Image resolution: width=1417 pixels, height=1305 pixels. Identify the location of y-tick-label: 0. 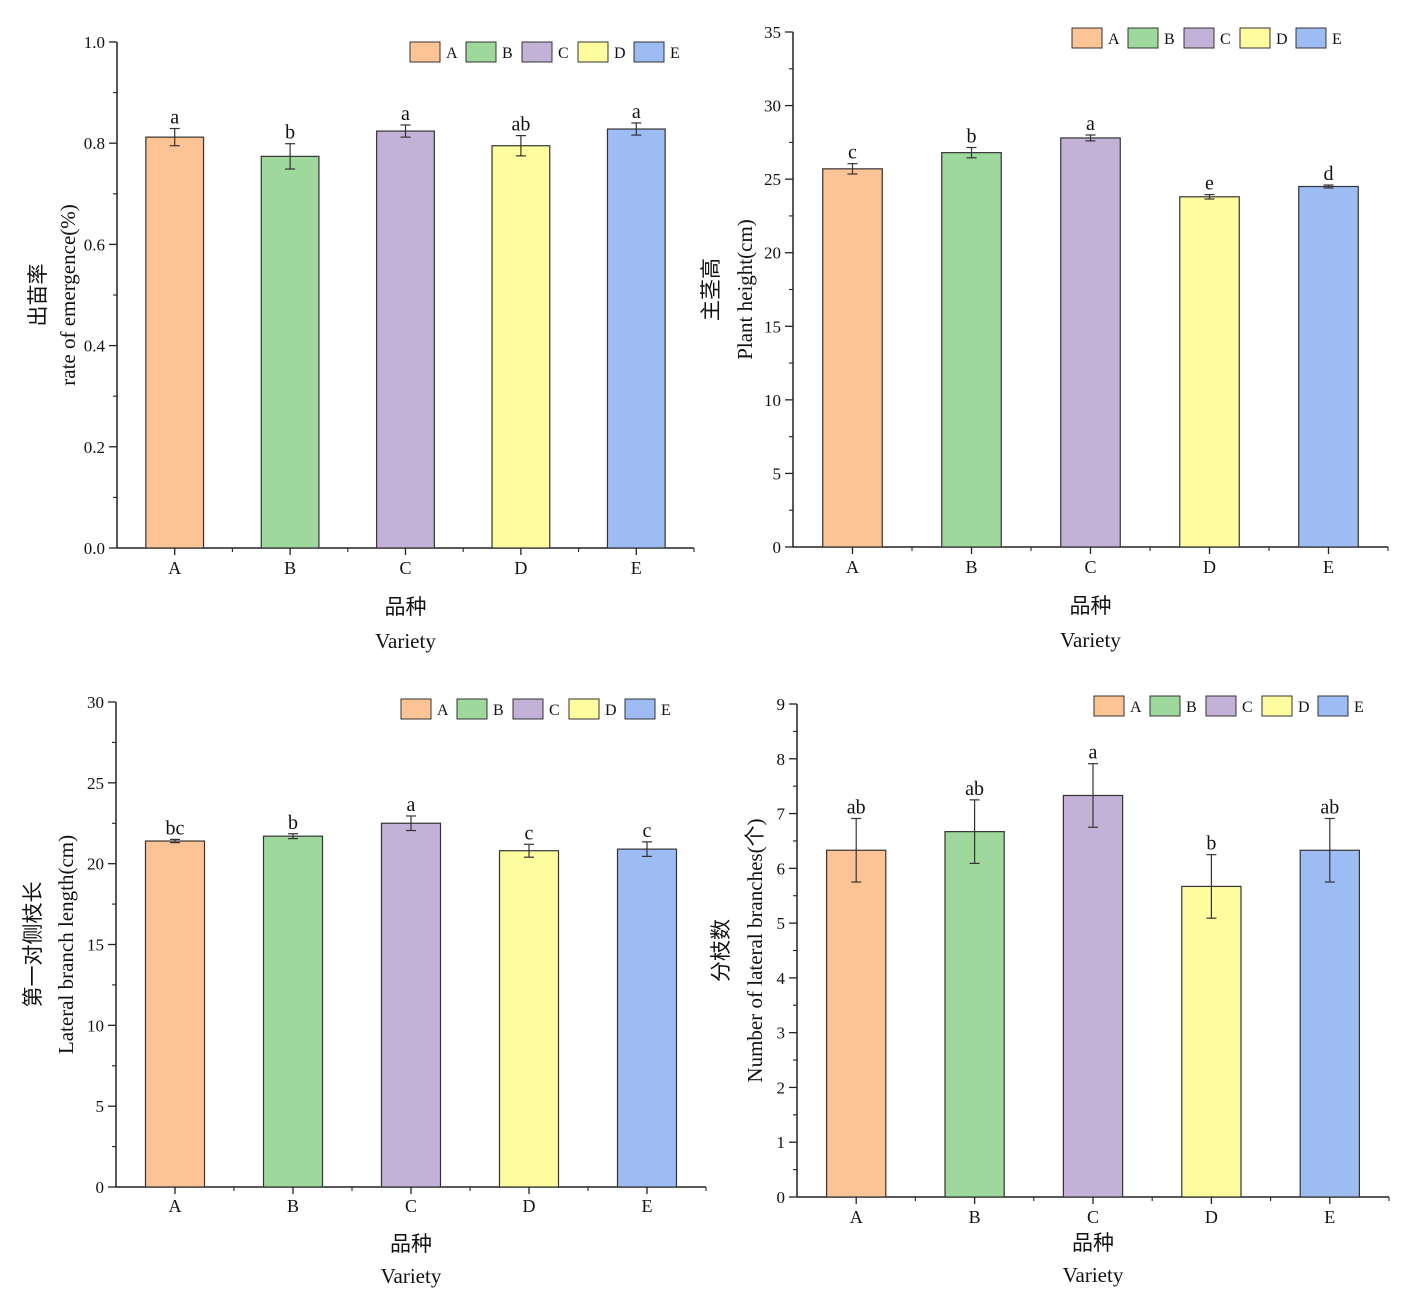
(781, 1197).